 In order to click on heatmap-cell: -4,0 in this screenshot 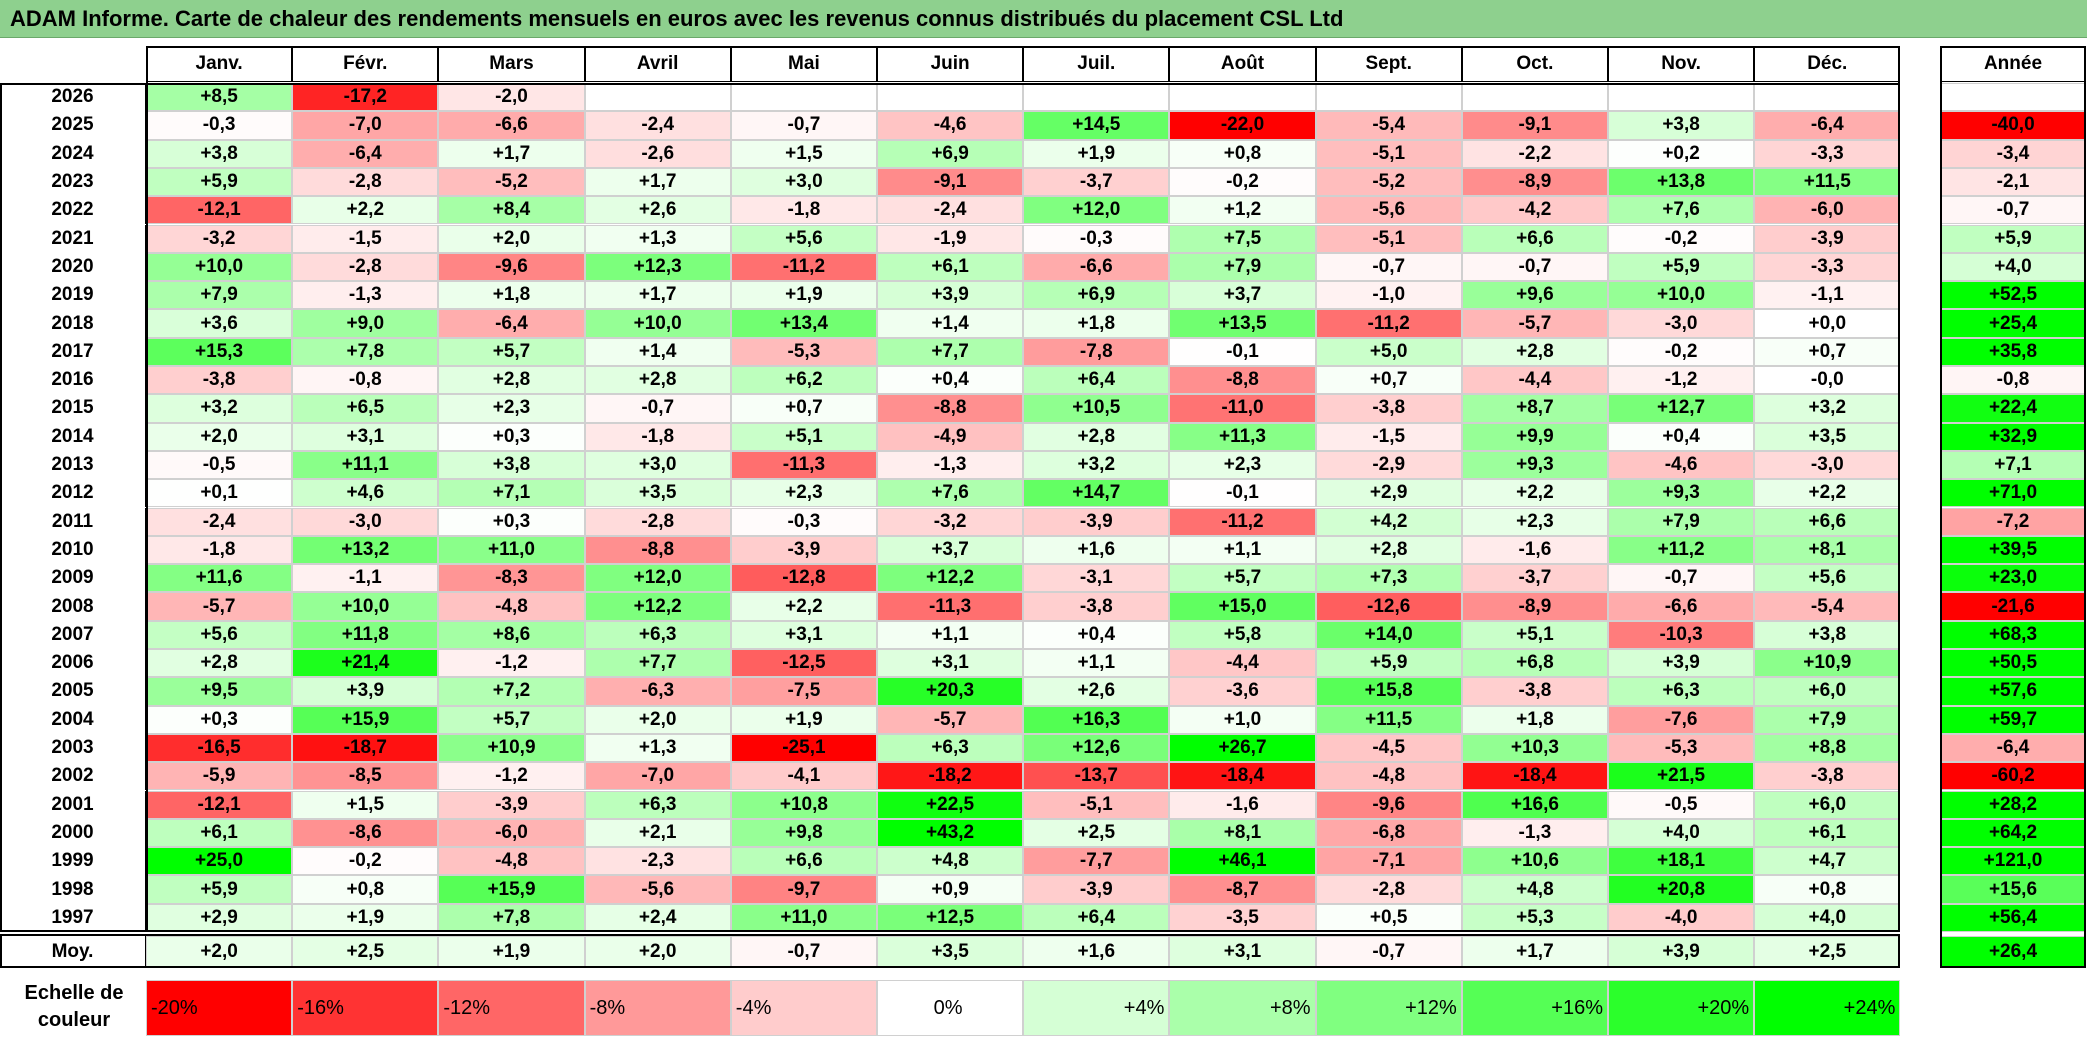, I will do `click(1681, 917)`.